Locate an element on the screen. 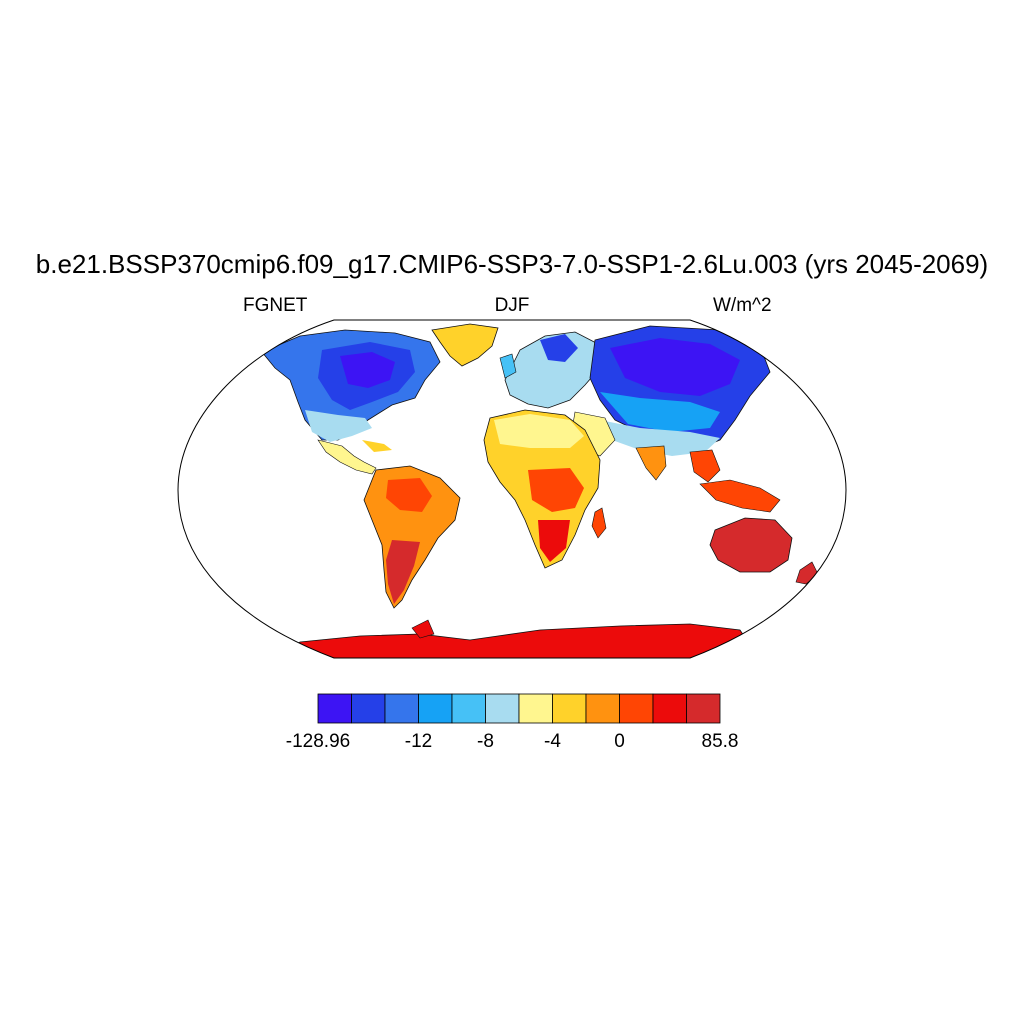 This screenshot has height=1024, width=1024. caribbean-region is located at coordinates (377, 446).